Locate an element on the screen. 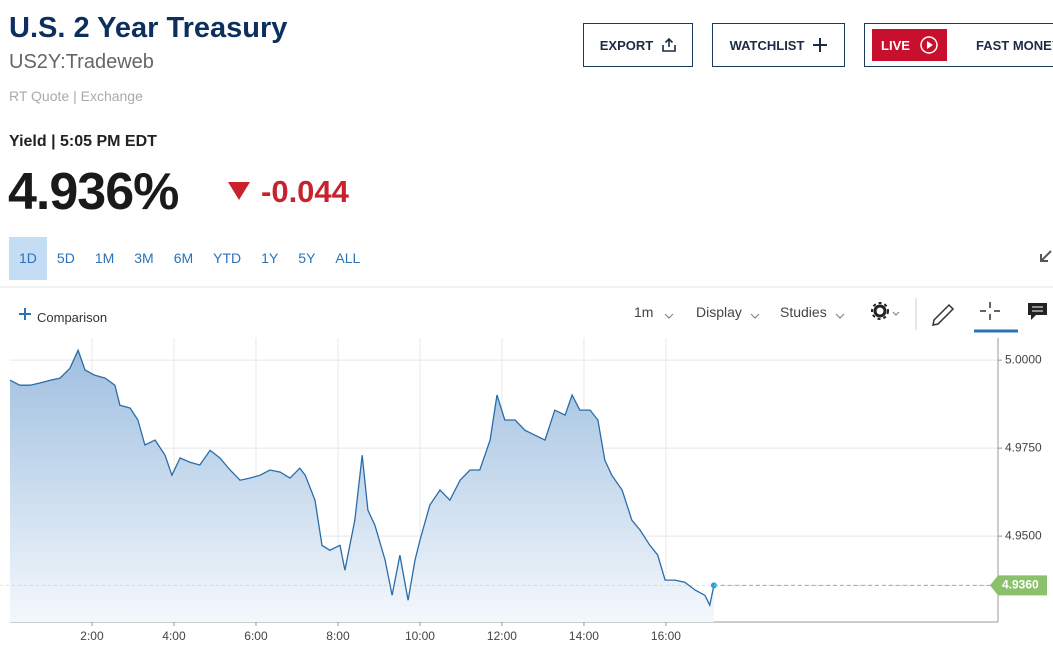  comparison-button: Comparison is located at coordinates (72, 317).